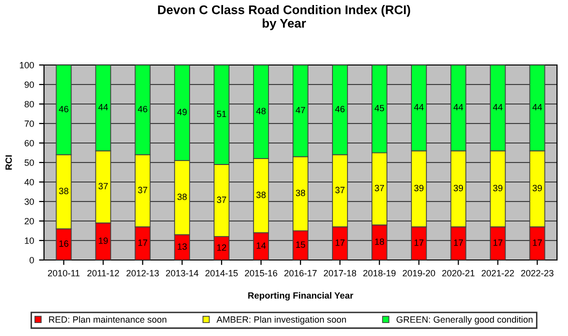  I want to click on y-tick-label: 40, so click(29, 182).